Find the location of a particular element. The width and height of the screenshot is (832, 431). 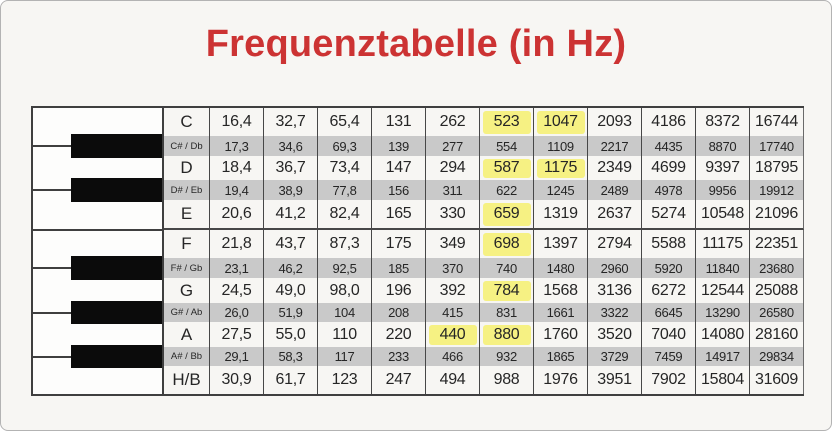

cell-value: 831 is located at coordinates (506, 312).